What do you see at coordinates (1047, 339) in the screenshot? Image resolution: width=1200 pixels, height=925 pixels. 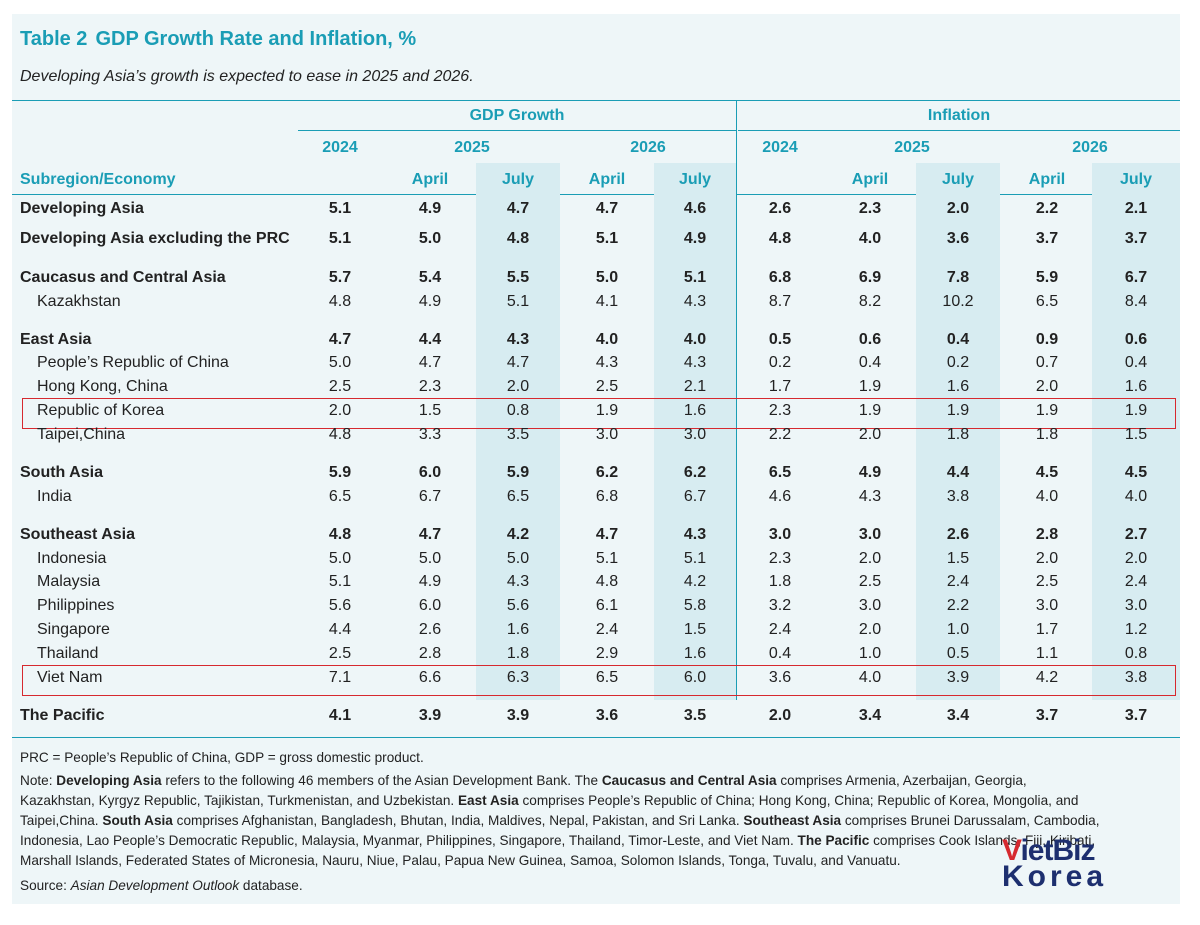 I see `table-cell: 0.9` at bounding box center [1047, 339].